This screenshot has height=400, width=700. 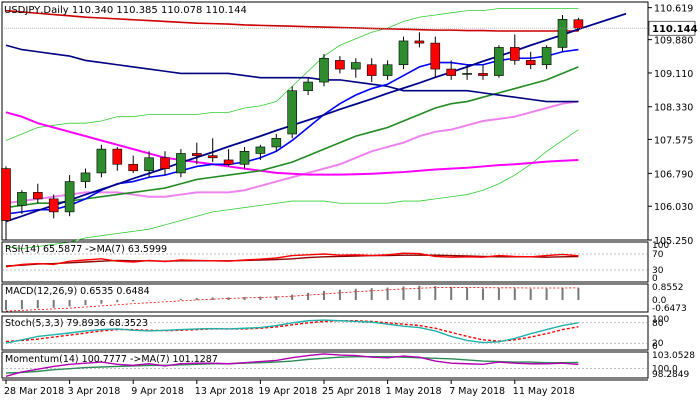 I want to click on momentum-frame, so click(x=325, y=365).